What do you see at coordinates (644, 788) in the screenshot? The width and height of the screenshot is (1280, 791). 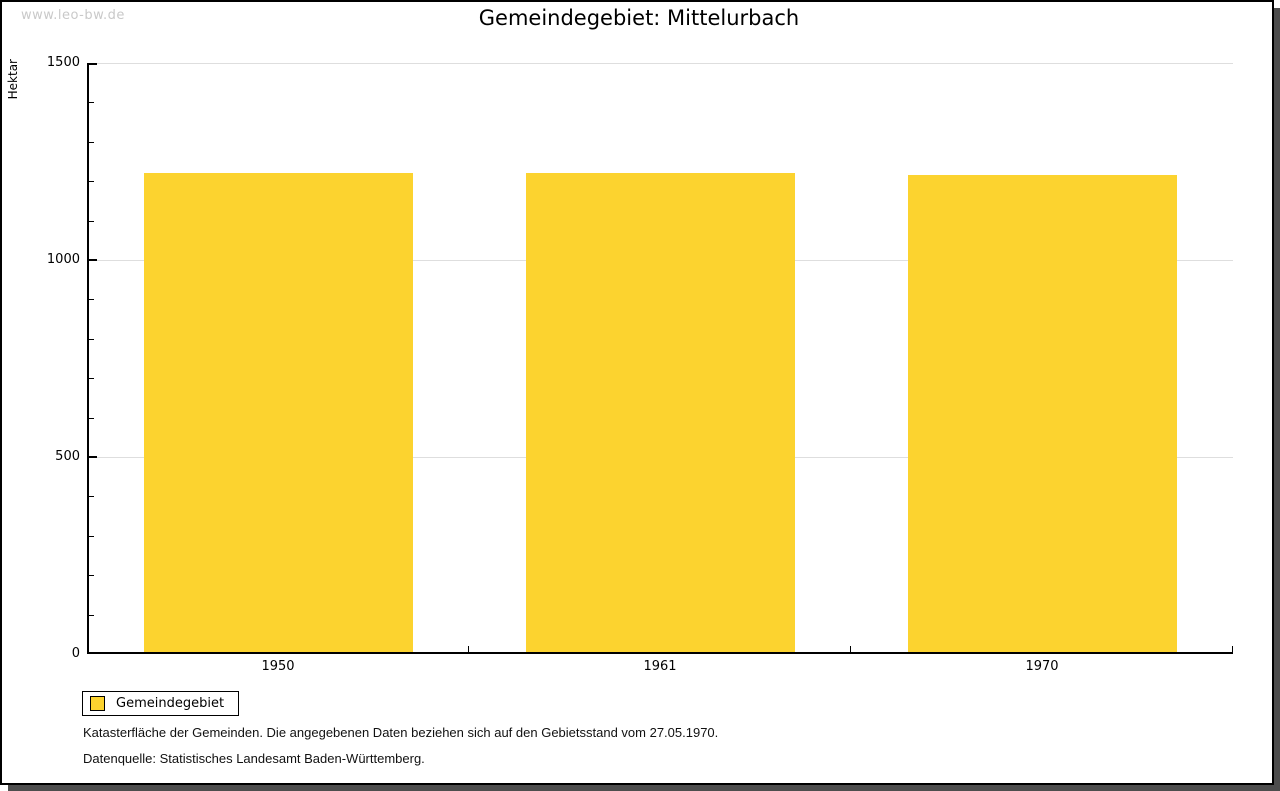 I see `page-shadow-bottom` at bounding box center [644, 788].